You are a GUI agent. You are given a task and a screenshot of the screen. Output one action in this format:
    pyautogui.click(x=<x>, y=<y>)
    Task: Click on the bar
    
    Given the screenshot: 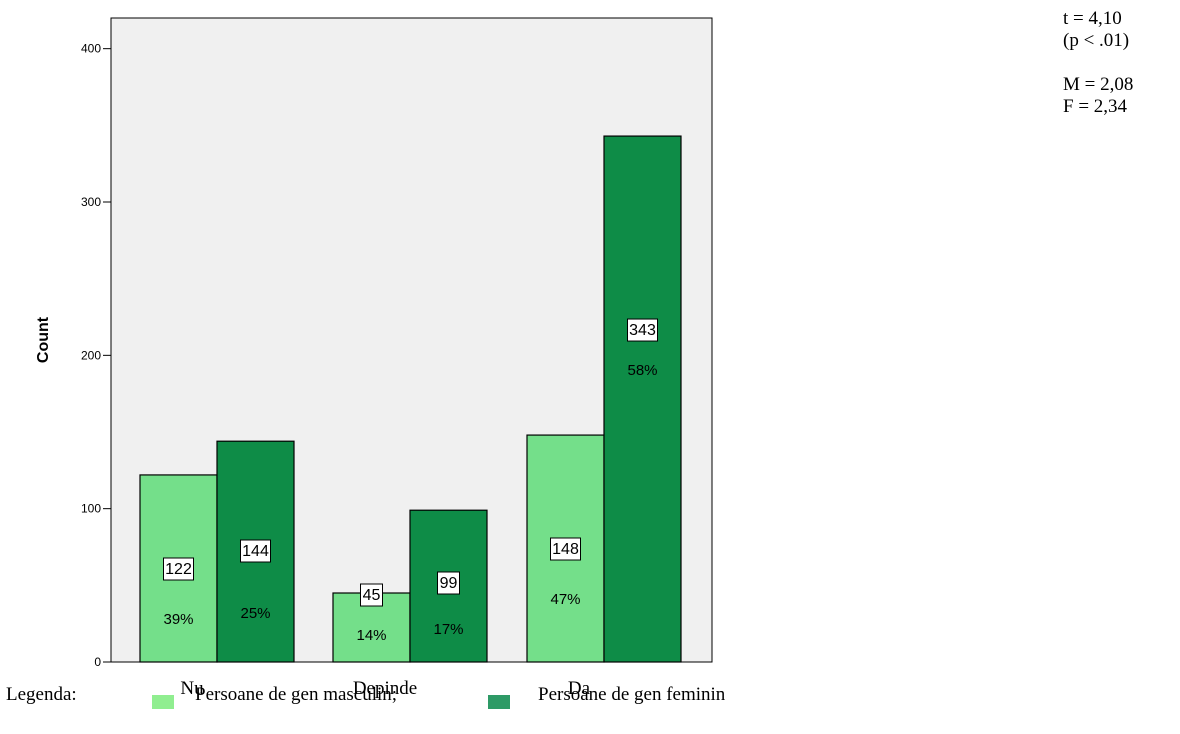 What is the action you would take?
    pyautogui.click(x=642, y=399)
    